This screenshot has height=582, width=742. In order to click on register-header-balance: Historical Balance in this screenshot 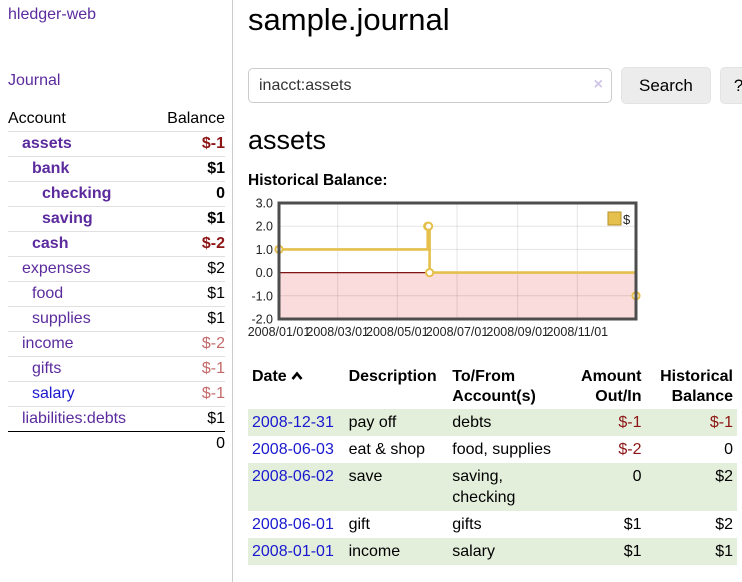, I will do `click(696, 386)`.